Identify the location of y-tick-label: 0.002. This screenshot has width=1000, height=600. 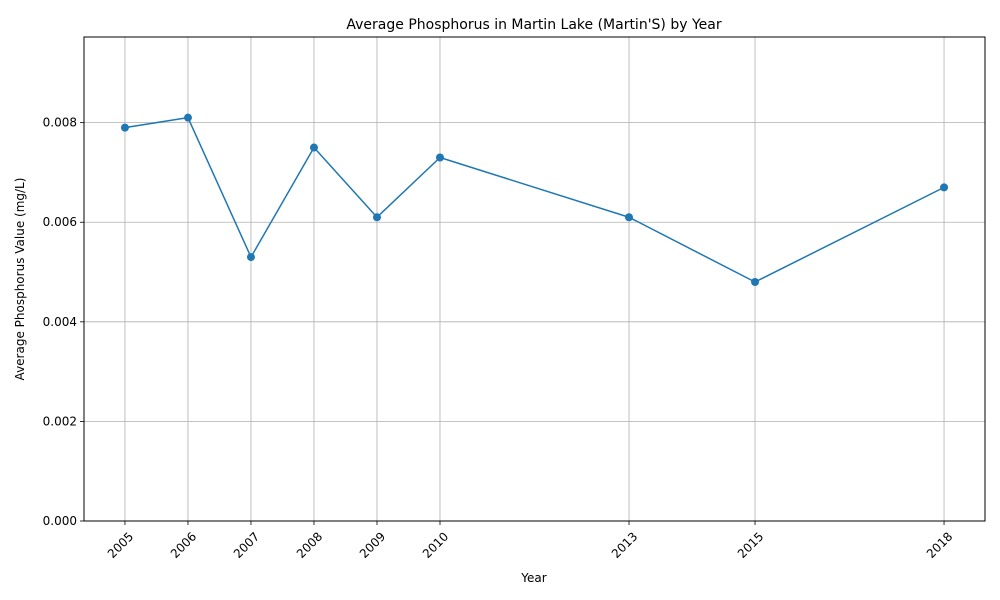
(60, 421).